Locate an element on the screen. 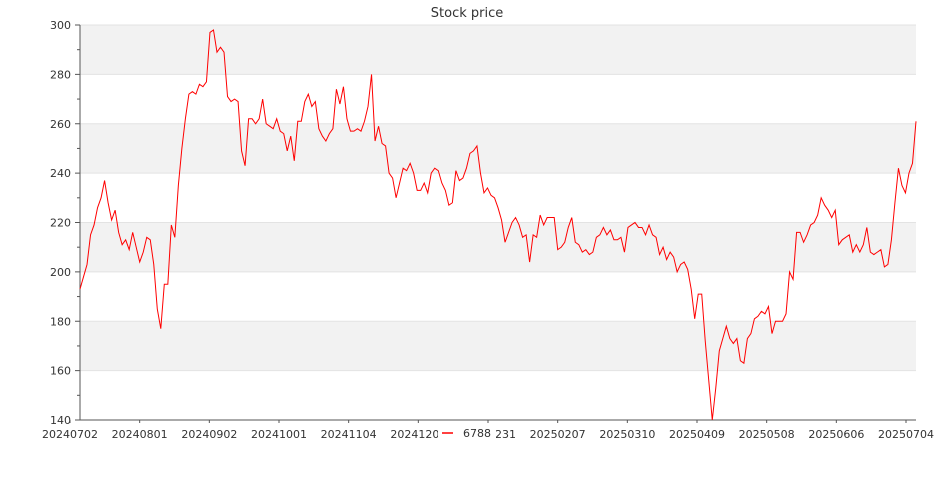 This screenshot has height=500, width=935. x-tick-label: 20240902 is located at coordinates (209, 434).